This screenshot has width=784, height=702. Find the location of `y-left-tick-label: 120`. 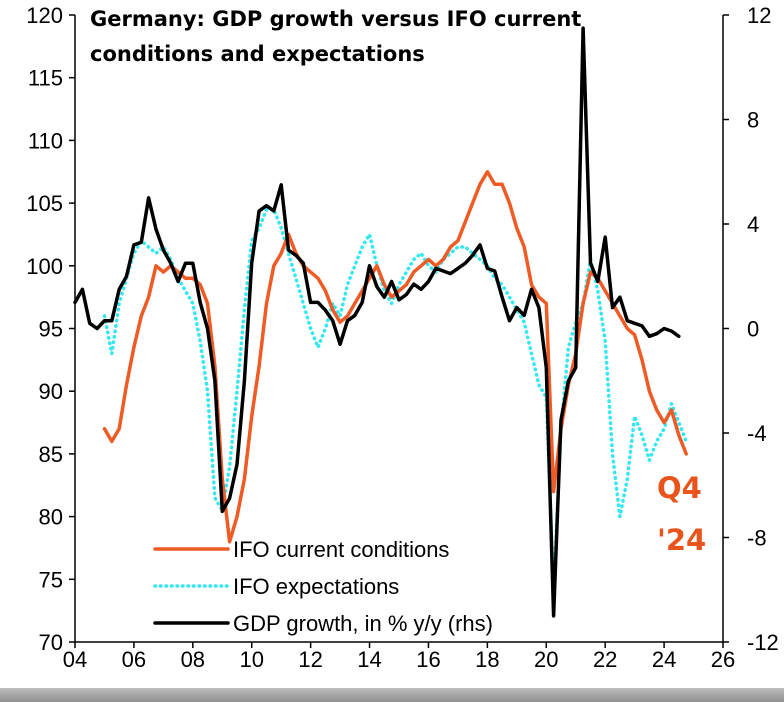

y-left-tick-label: 120 is located at coordinates (44, 15).